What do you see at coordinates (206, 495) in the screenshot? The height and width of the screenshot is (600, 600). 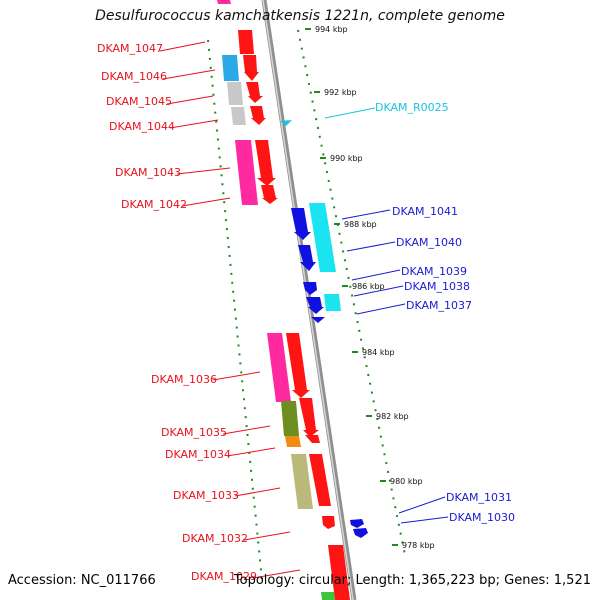 I see `gene-label: DKAM_1033` at bounding box center [206, 495].